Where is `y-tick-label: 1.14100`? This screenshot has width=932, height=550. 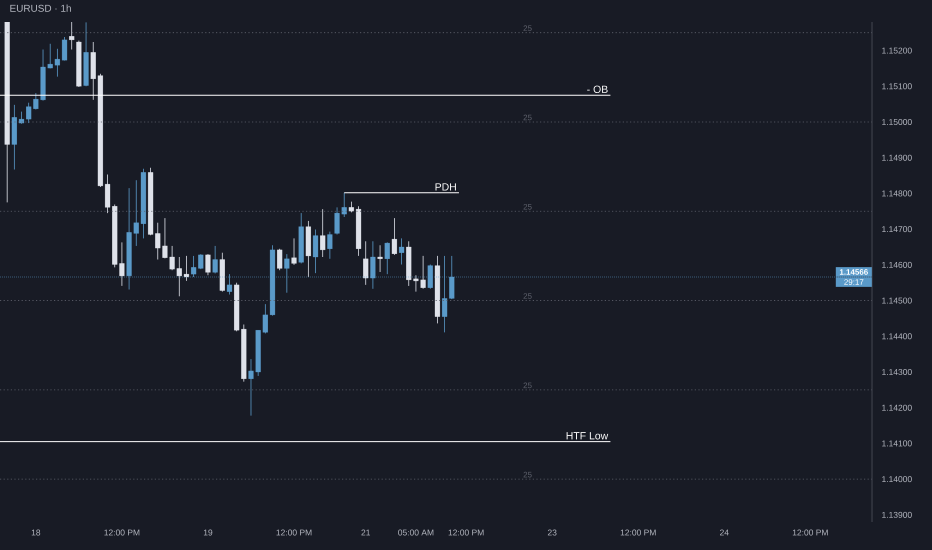
y-tick-label: 1.14100 is located at coordinates (897, 443).